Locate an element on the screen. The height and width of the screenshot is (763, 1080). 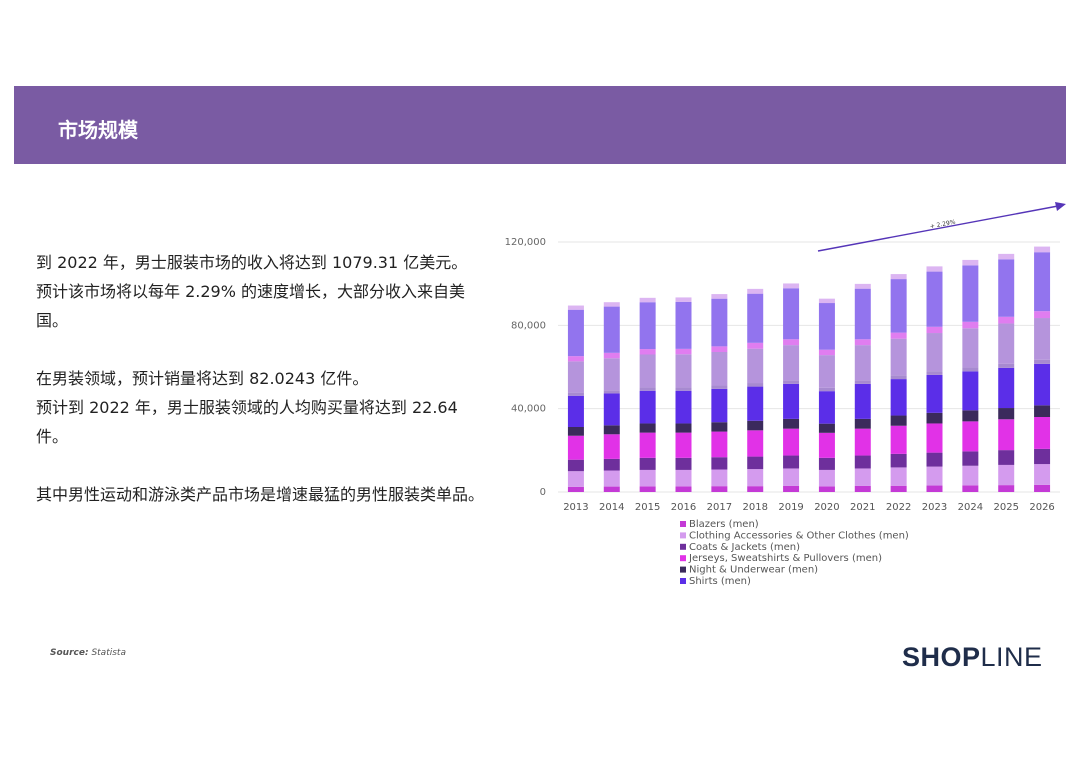
paragraph-revenue: 到 2022 年，男士服装市场的收入将达到 1079.31 亿美元。 is located at coordinates (252, 262).